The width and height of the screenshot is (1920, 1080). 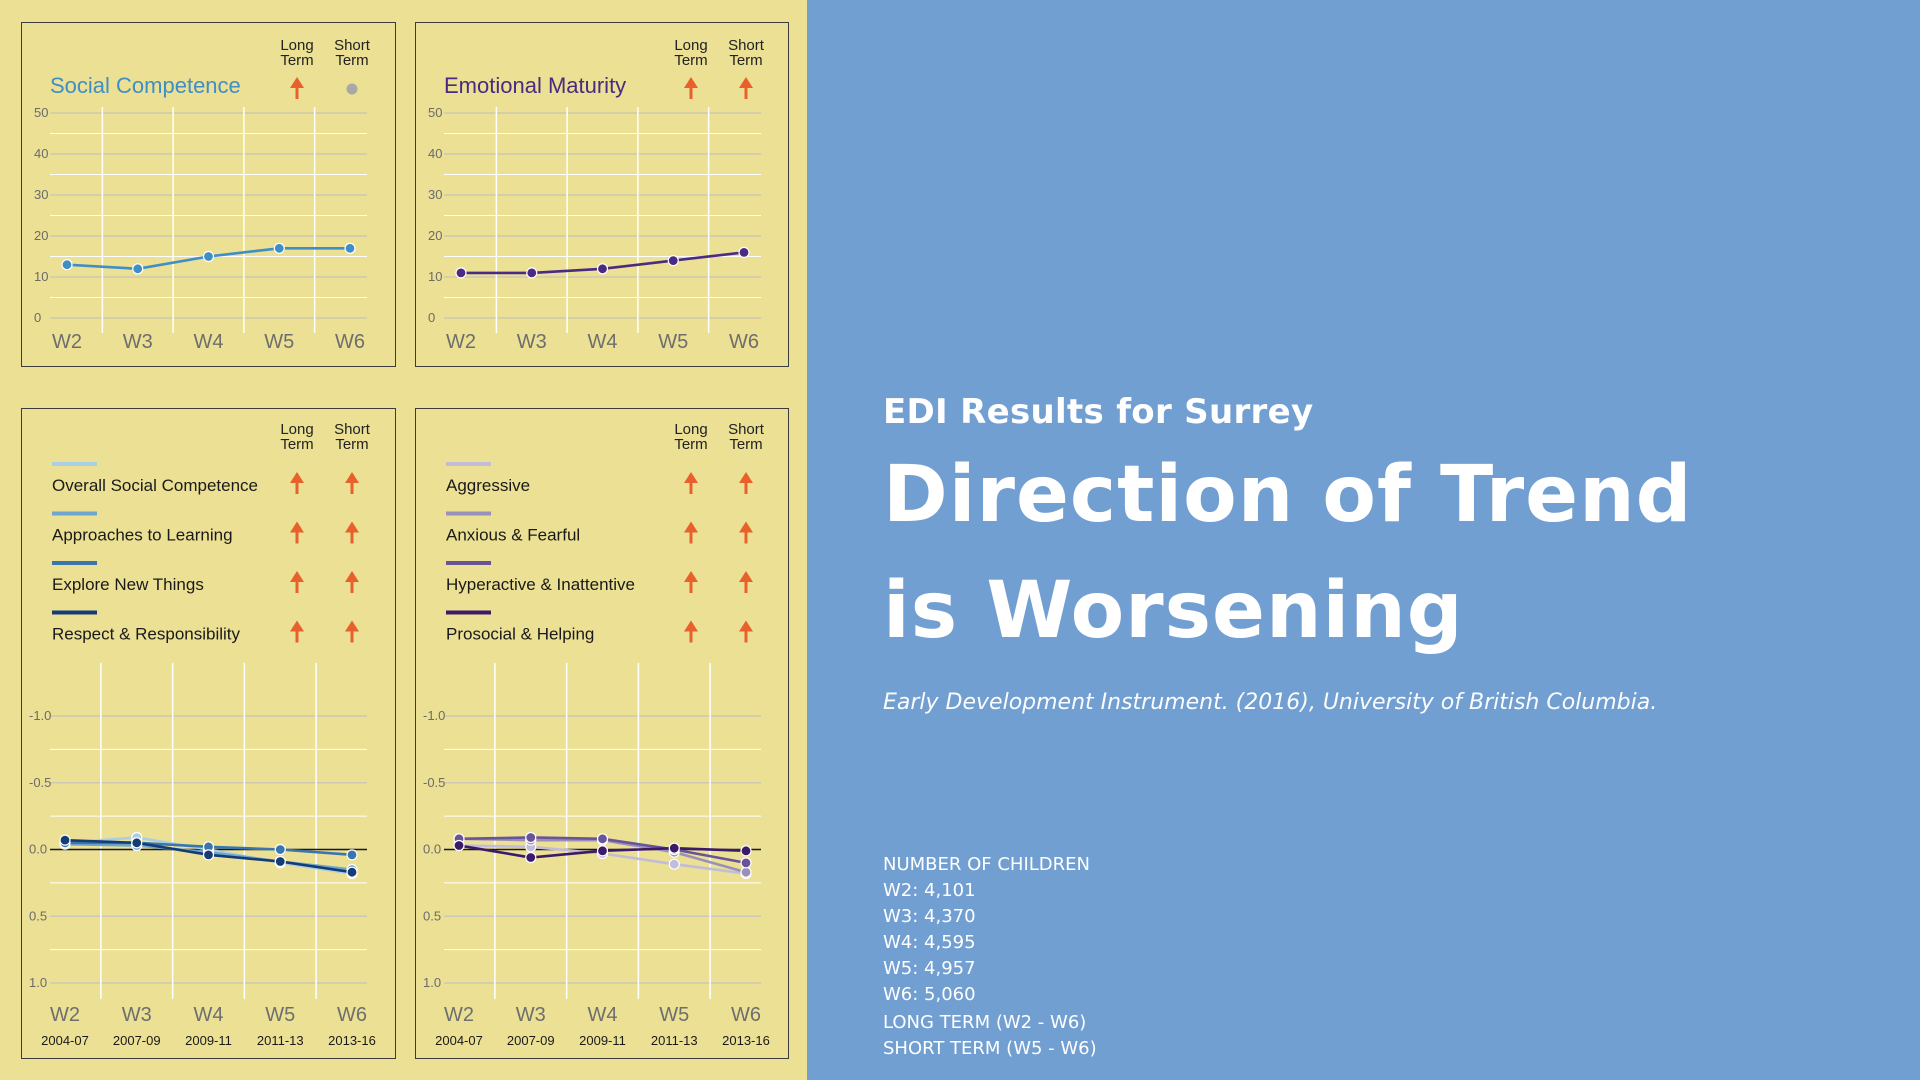 What do you see at coordinates (128, 584) in the screenshot?
I see `legend-label-explore-new-things: Explore New Things` at bounding box center [128, 584].